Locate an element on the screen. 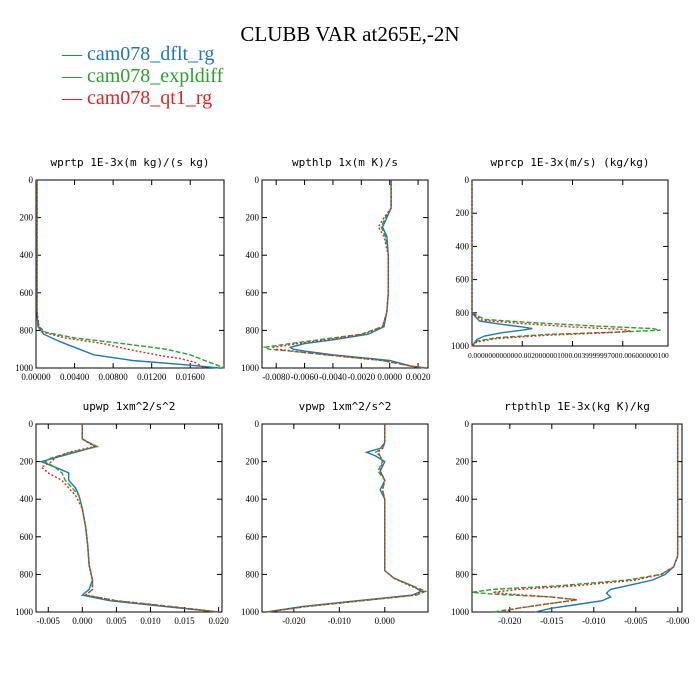  panel-1-ytick-label-4: 600 is located at coordinates (27, 293).